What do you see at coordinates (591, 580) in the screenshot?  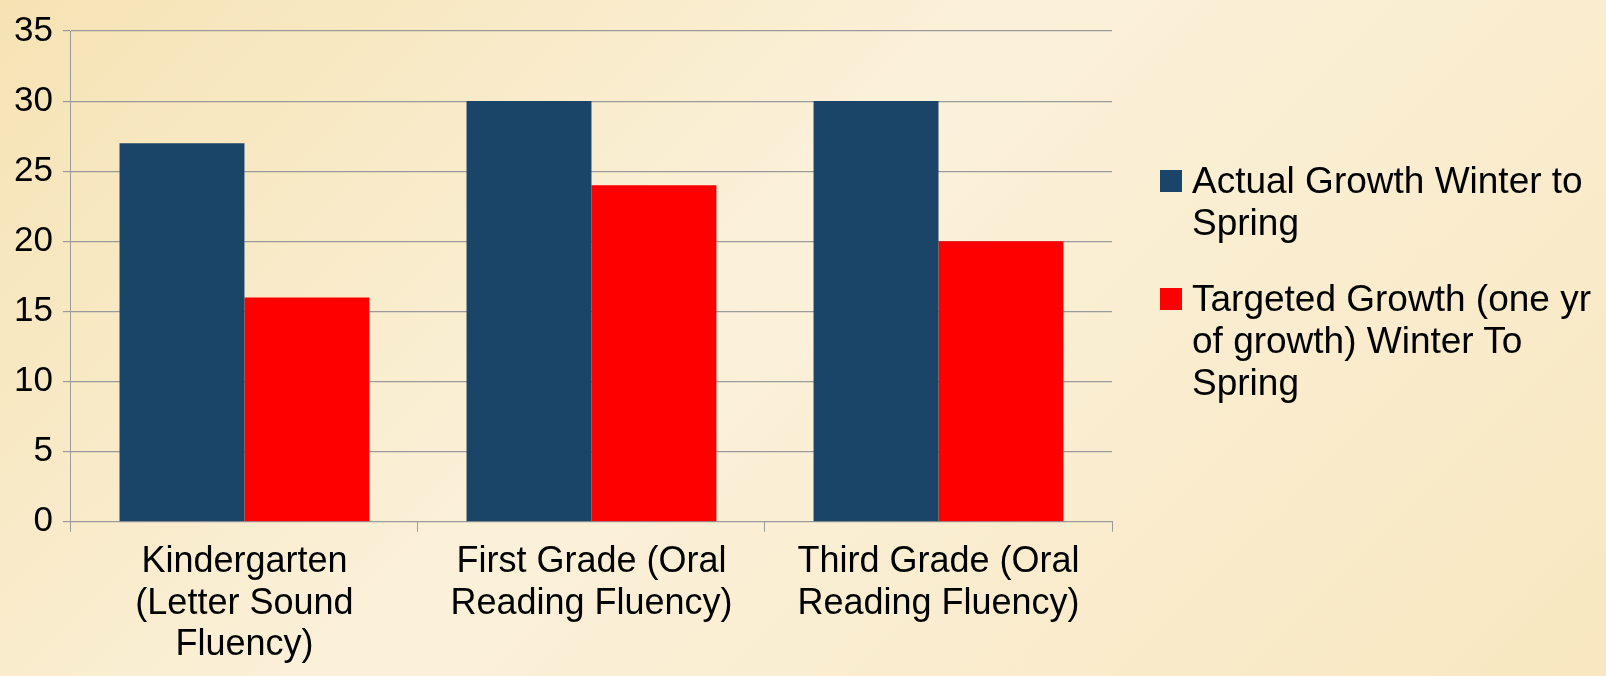 I see `x-tick-label: First Grade (Oral Reading Fluency)` at bounding box center [591, 580].